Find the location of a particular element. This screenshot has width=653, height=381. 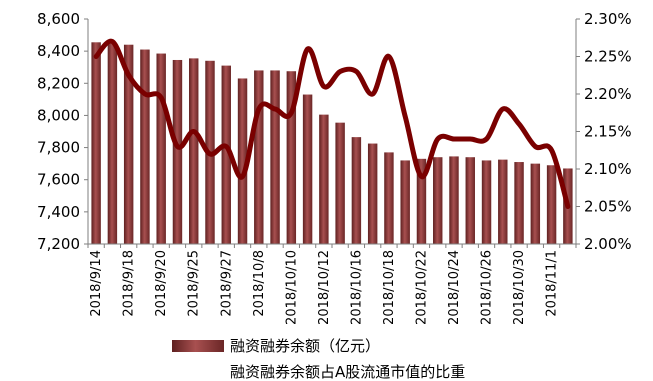

x-tick-label: 2018/10/10 is located at coordinates (291, 287).